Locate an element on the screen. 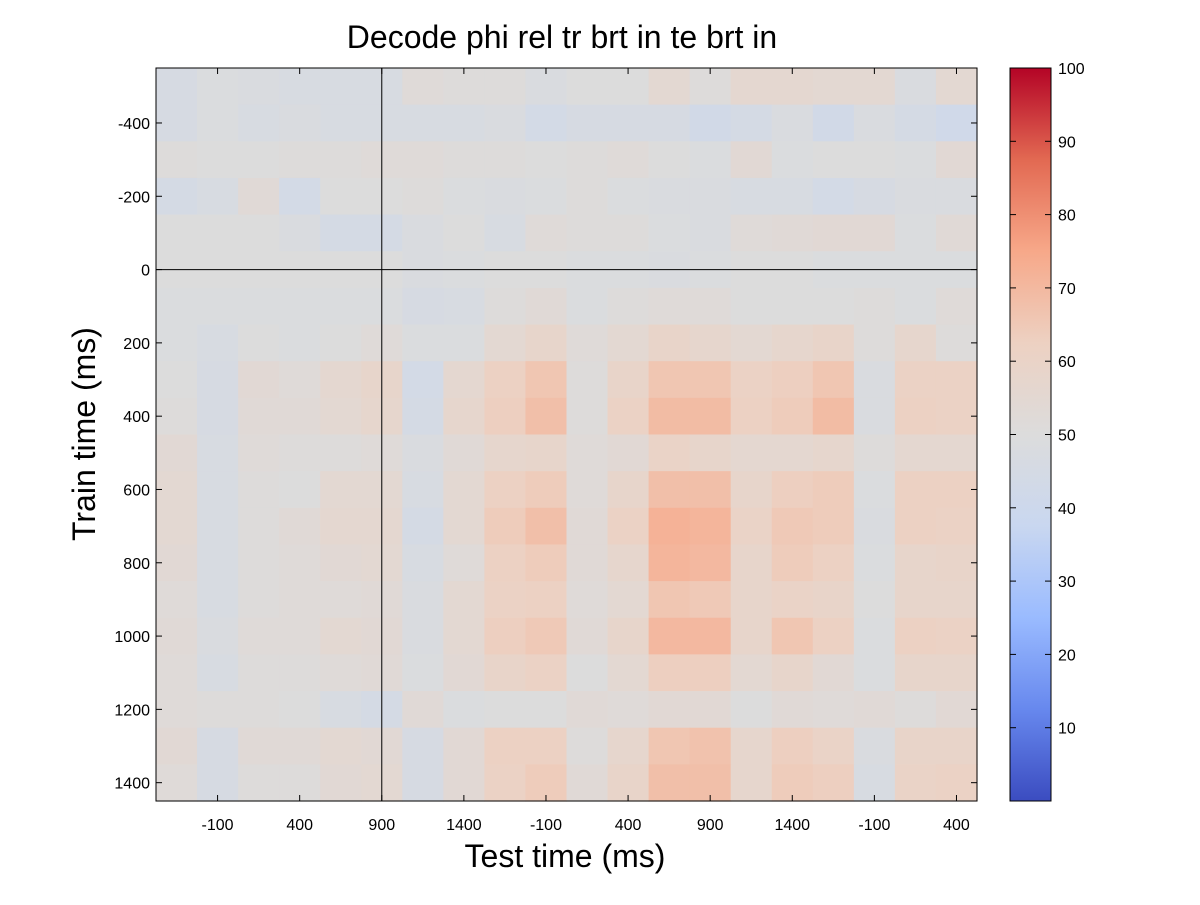 This screenshot has width=1200, height=905. y-tick-label: -400 is located at coordinates (134, 124).